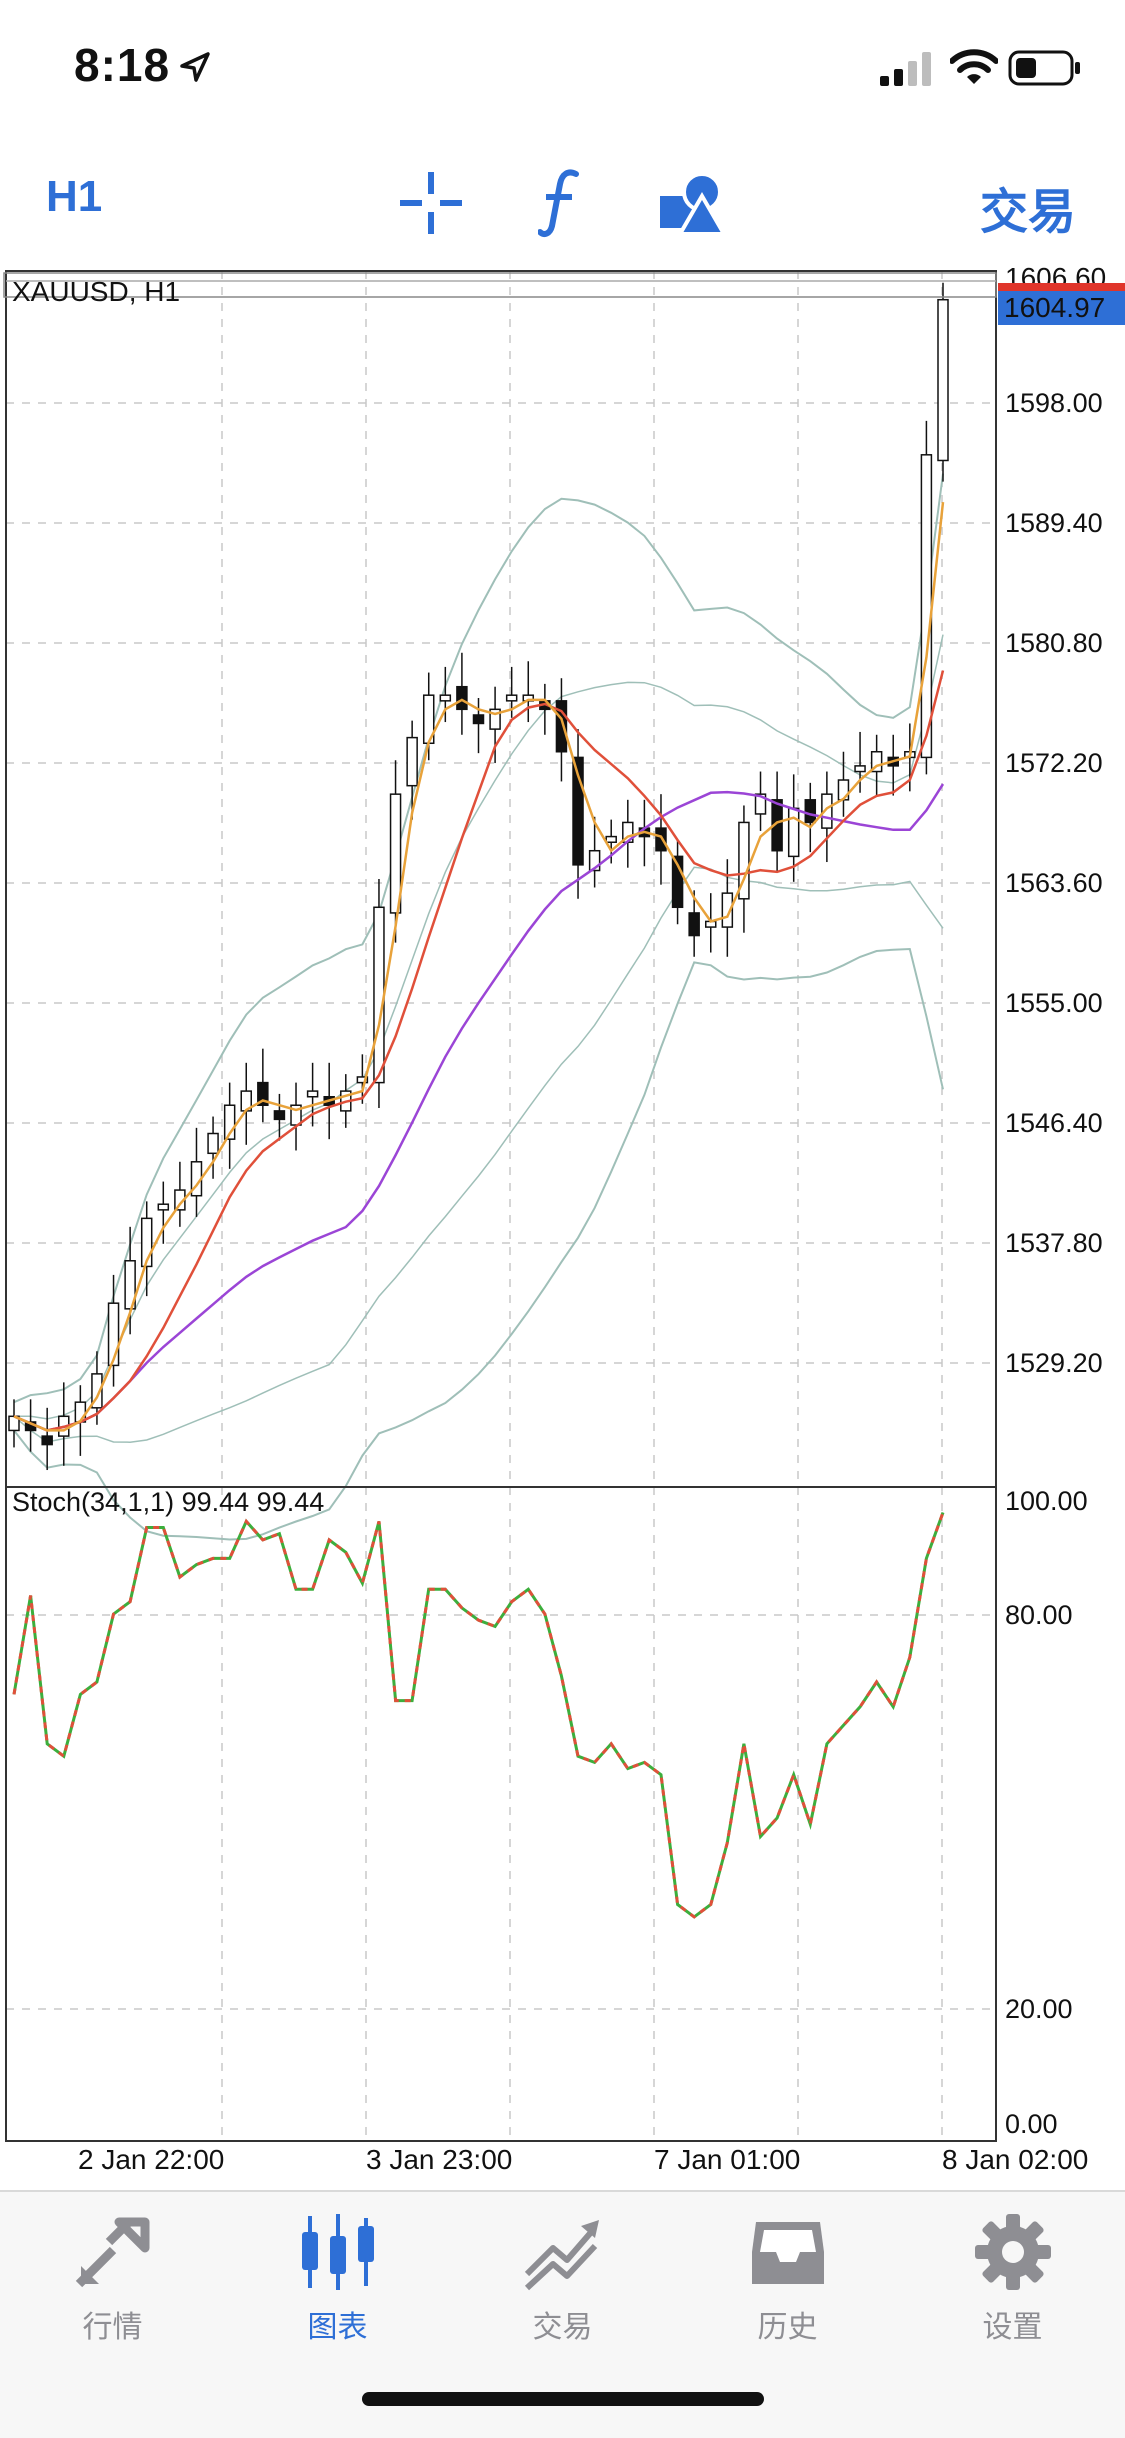 The image size is (1125, 2438). What do you see at coordinates (112, 2252) in the screenshot?
I see `quotes-icon` at bounding box center [112, 2252].